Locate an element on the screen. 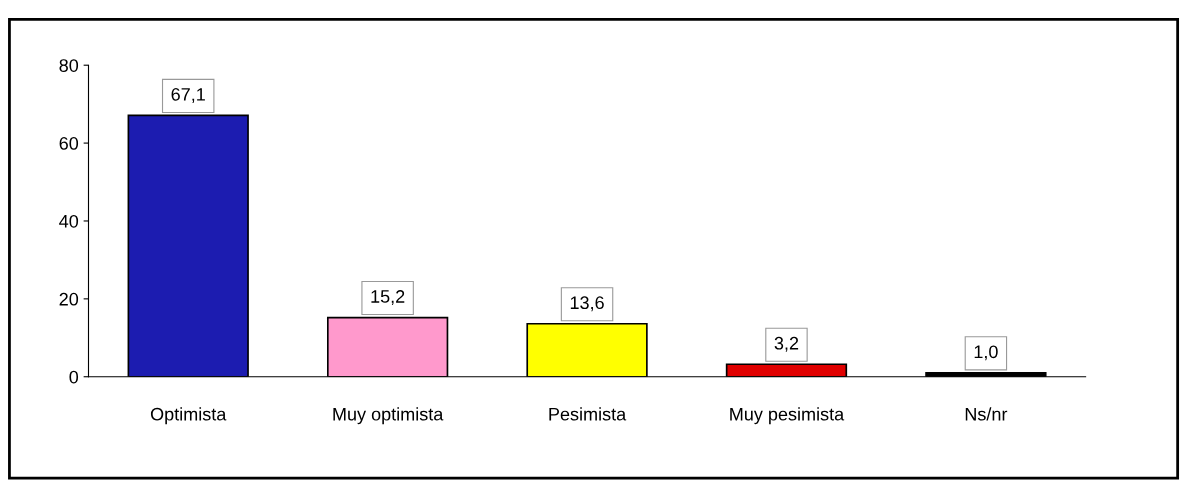 Image resolution: width=1180 pixels, height=483 pixels. data-label: 3,2 is located at coordinates (786, 344).